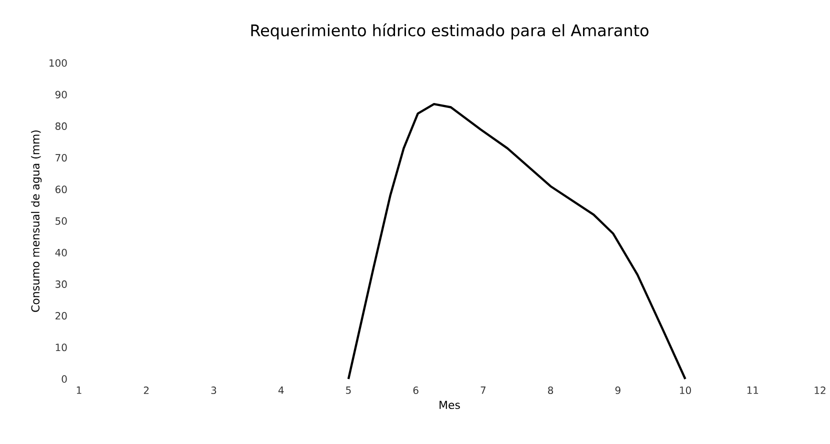  What do you see at coordinates (61, 190) in the screenshot?
I see `y-tick-label: 60` at bounding box center [61, 190].